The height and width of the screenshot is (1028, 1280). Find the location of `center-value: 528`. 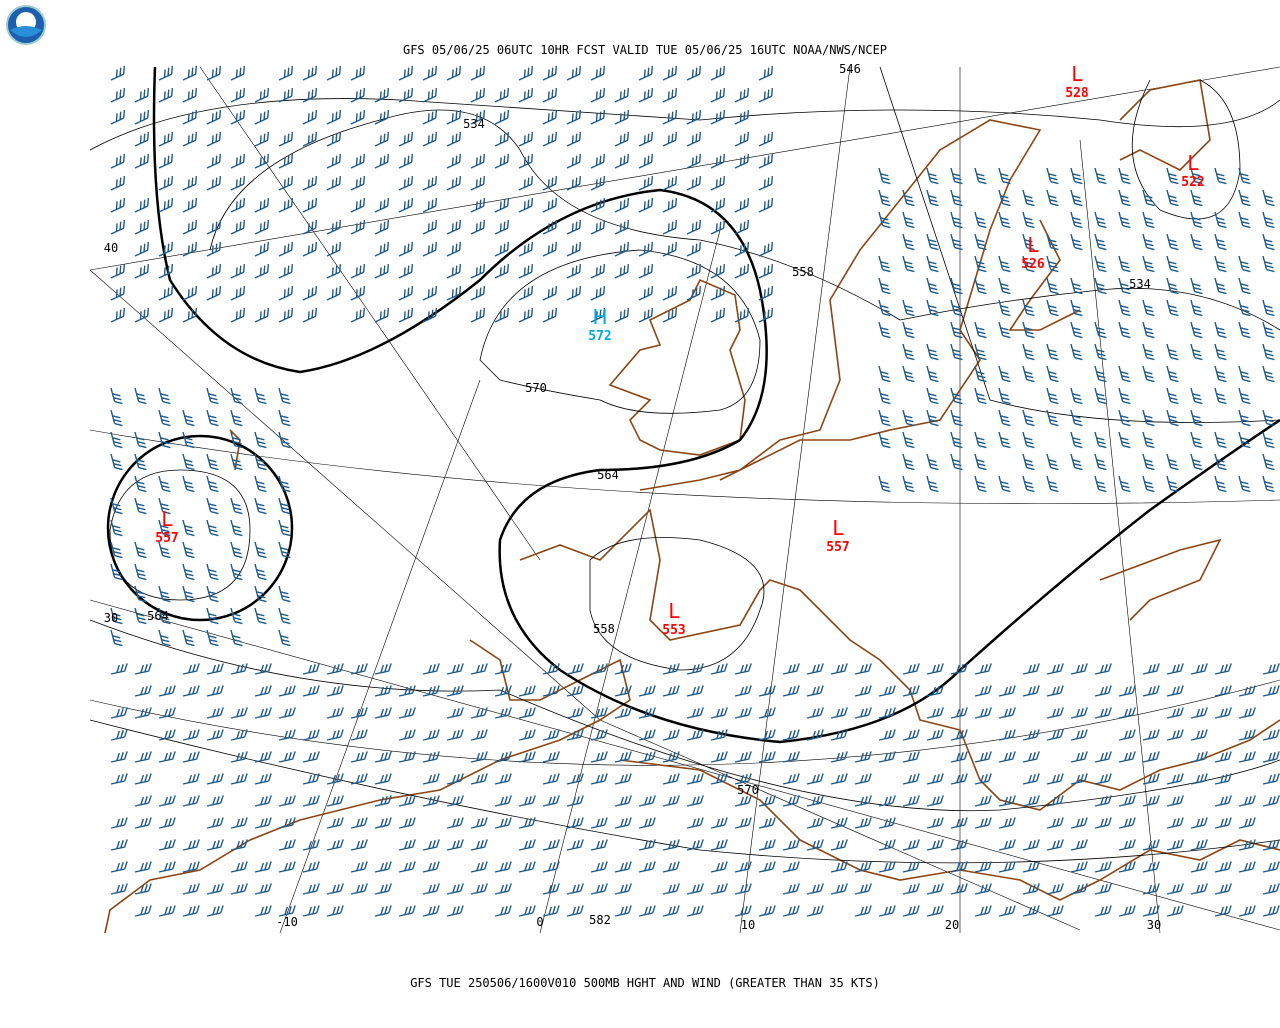

center-value: 528 is located at coordinates (1077, 93).